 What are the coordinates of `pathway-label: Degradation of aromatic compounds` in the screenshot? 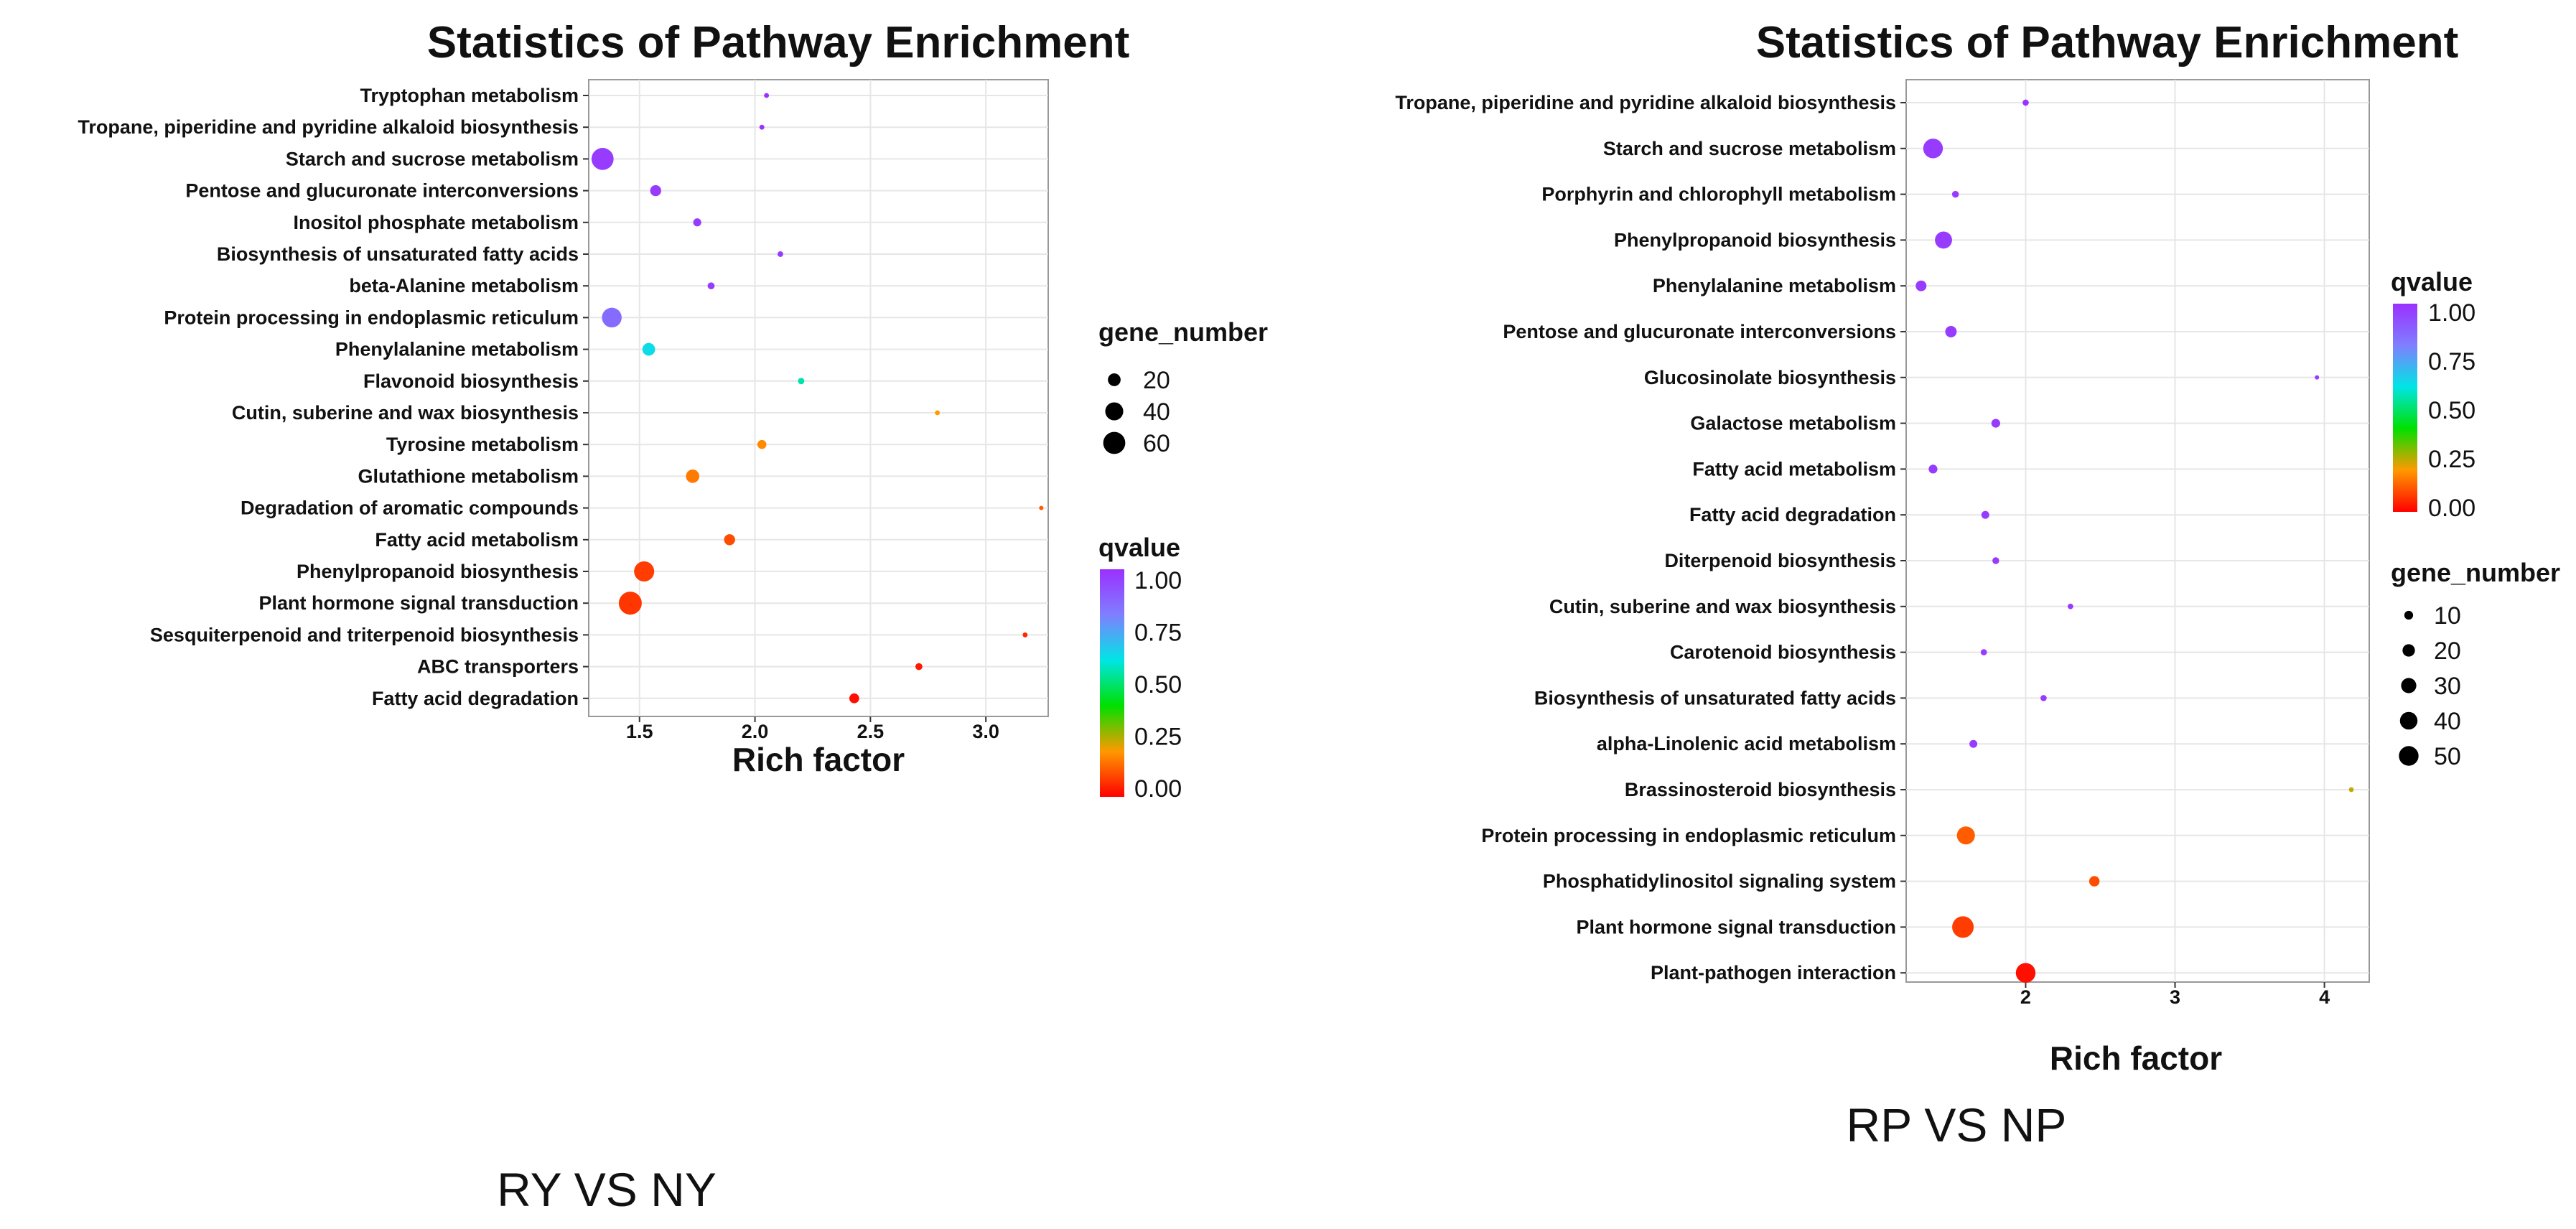 It's located at (410, 508).